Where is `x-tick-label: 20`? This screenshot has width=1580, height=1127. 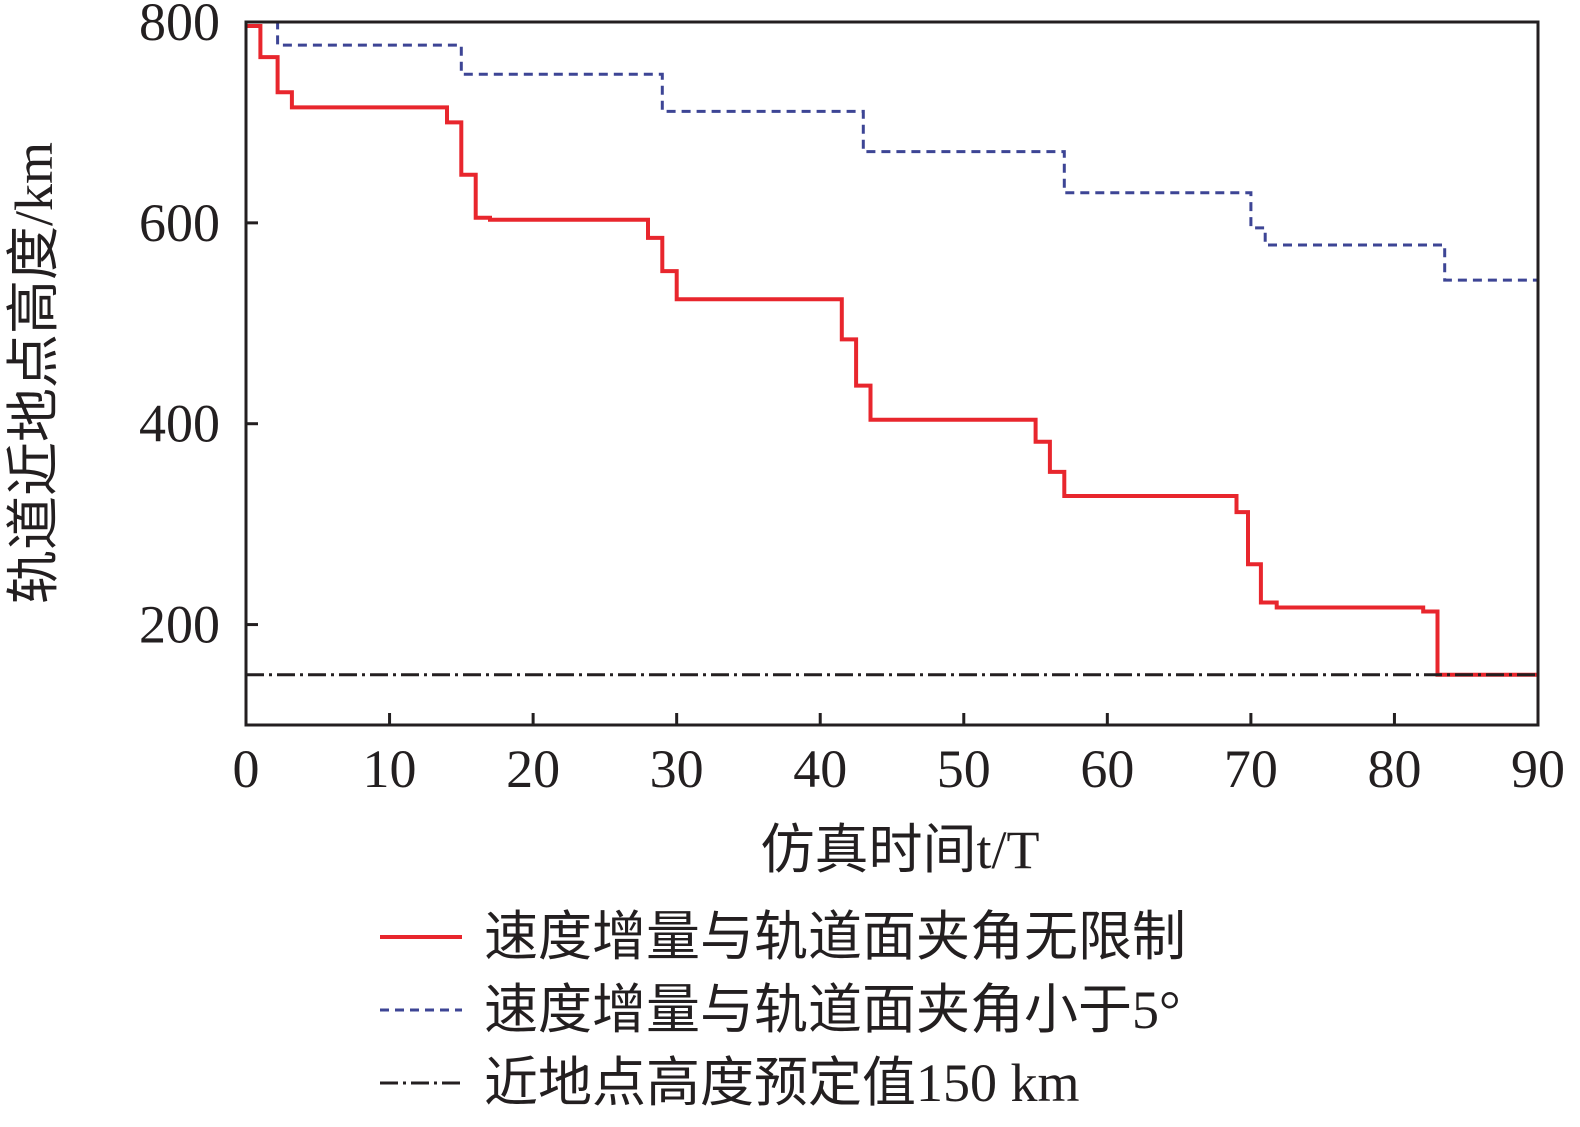
x-tick-label: 20 is located at coordinates (533, 769).